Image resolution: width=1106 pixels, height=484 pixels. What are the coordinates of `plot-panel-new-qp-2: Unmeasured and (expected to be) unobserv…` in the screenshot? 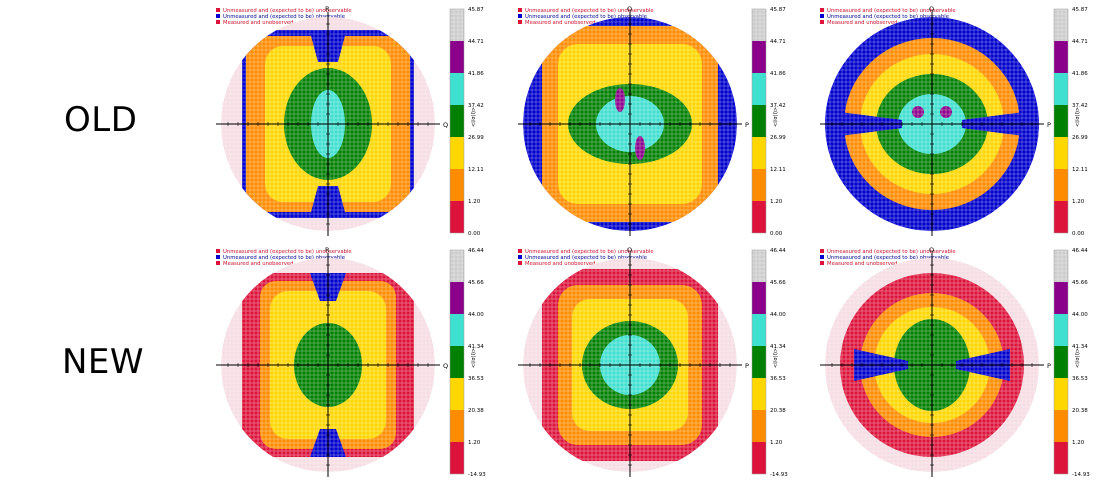 It's located at (960, 363).